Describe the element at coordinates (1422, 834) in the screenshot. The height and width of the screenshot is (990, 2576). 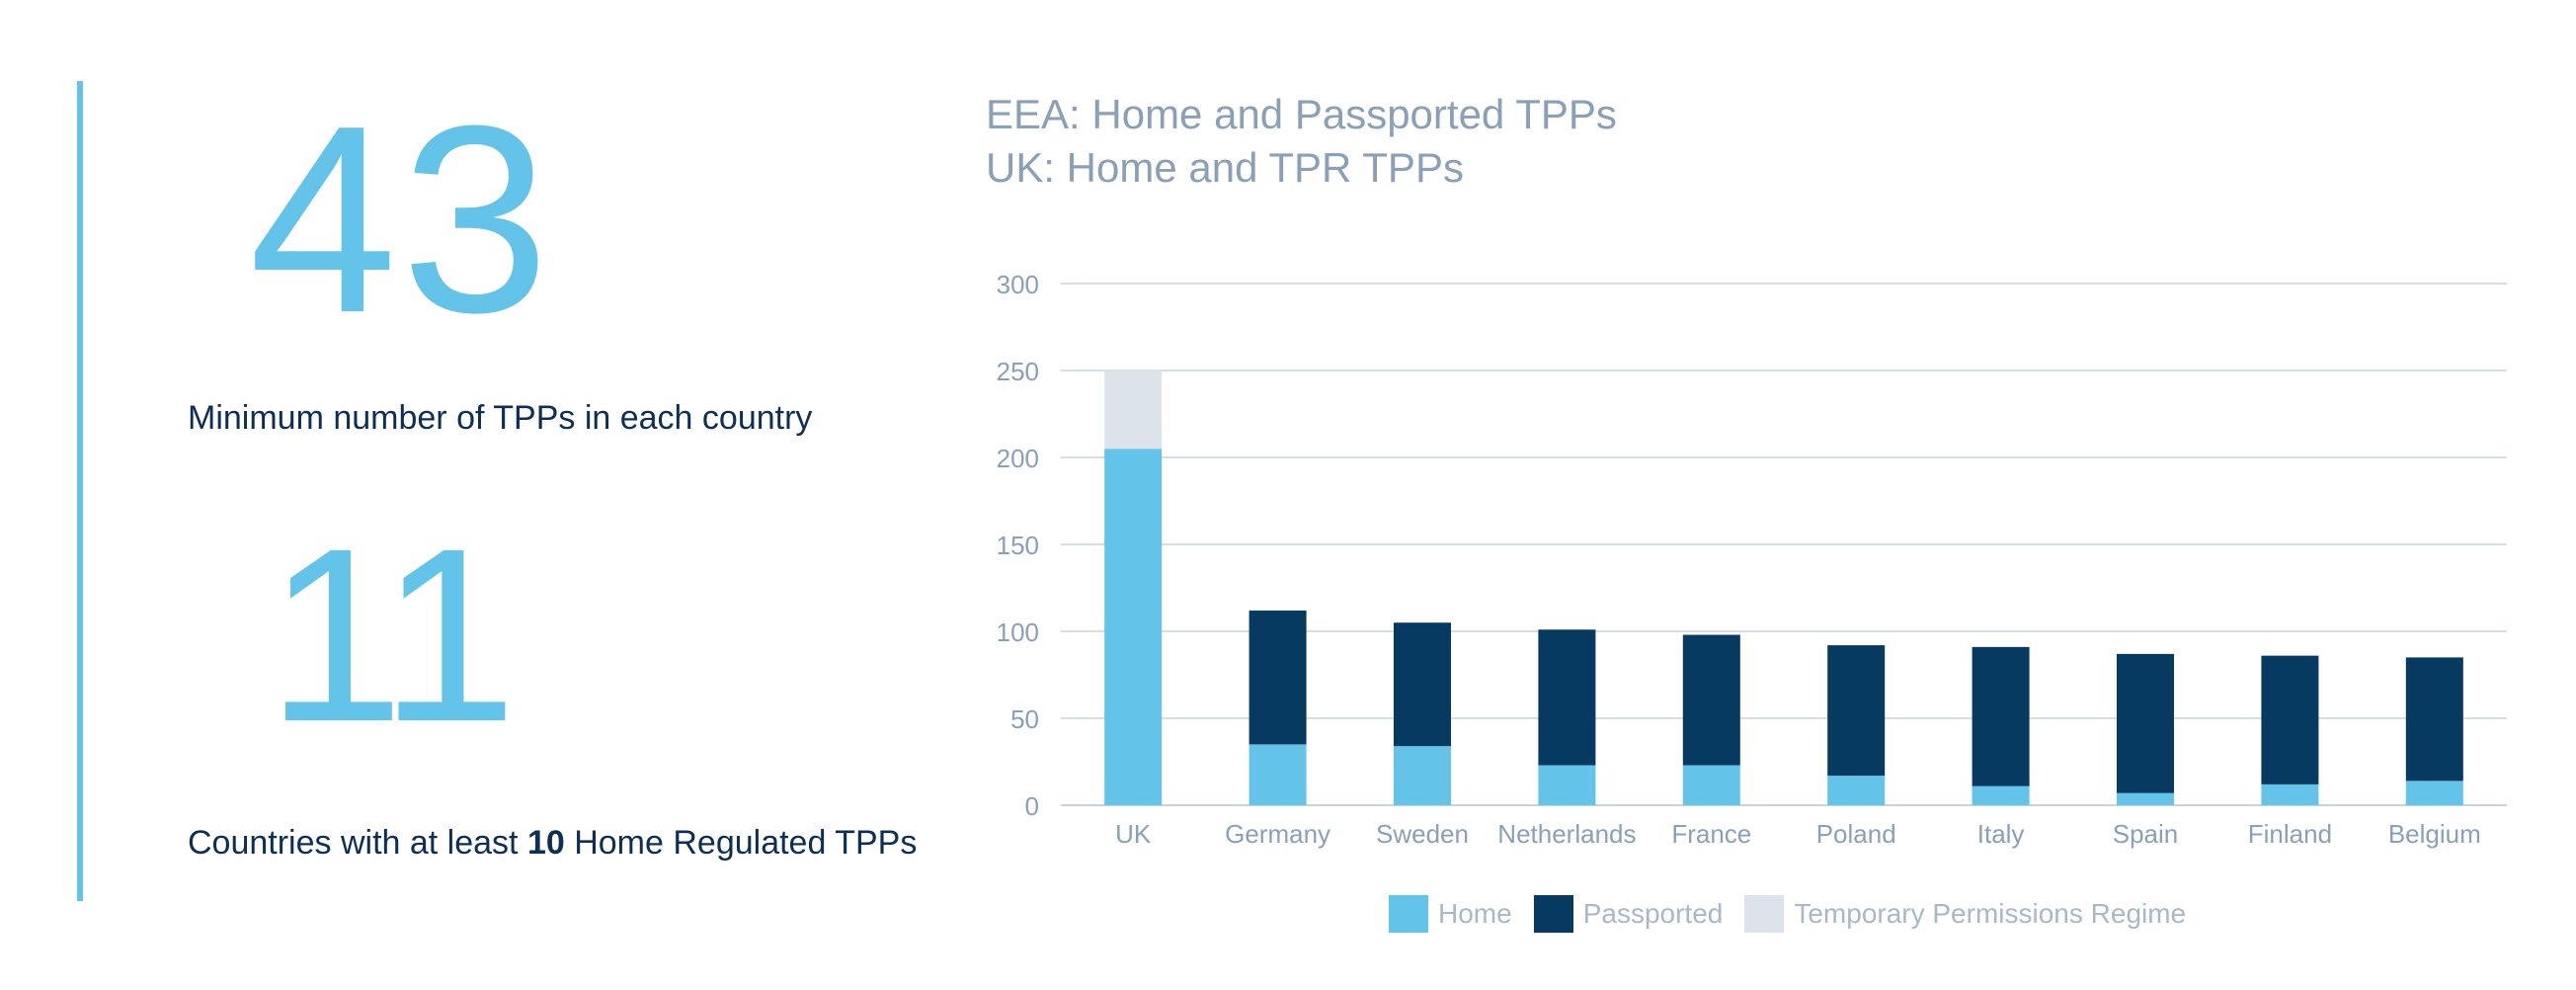
I see `x-tick-label: Sweden` at that location.